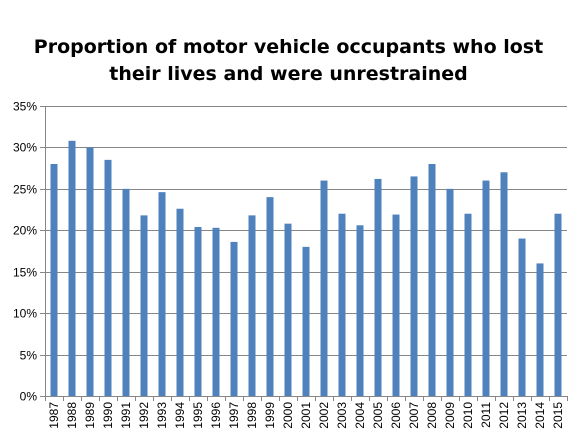 The width and height of the screenshot is (577, 446). What do you see at coordinates (288, 74) in the screenshot?
I see `chart-title-line-2: their lives and were unrestrained` at bounding box center [288, 74].